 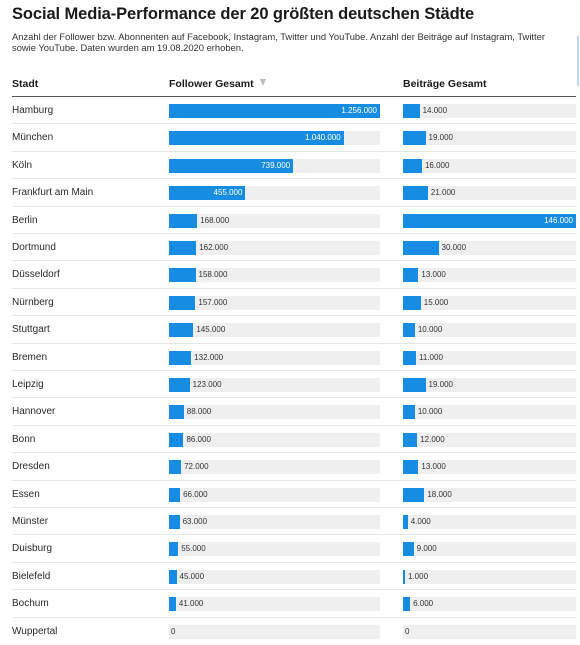 I want to click on city-label: Hamburg, so click(x=33, y=110).